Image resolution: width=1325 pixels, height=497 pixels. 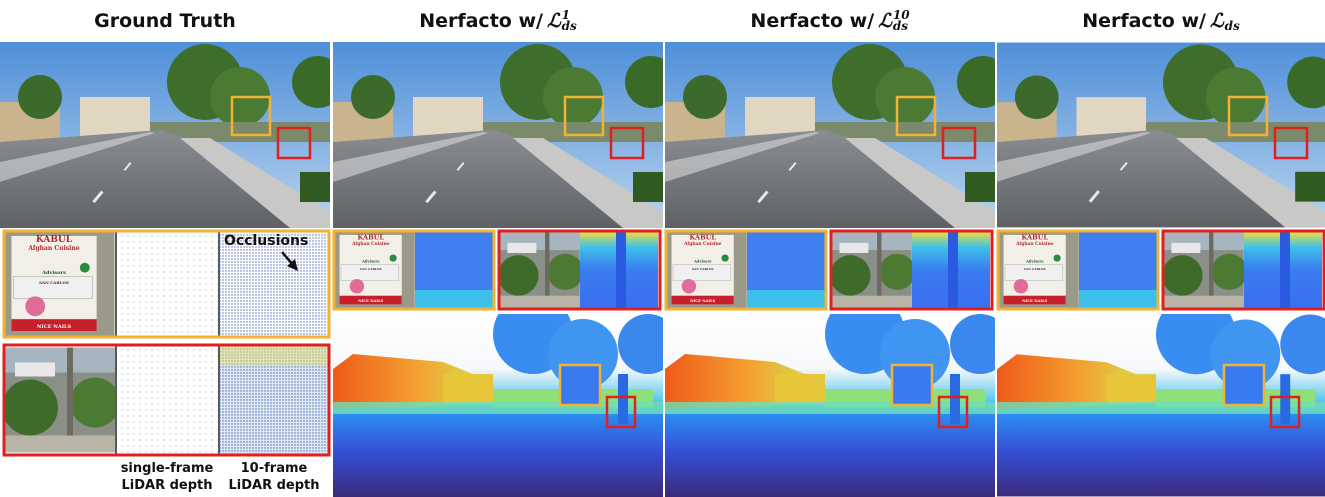 What do you see at coordinates (167, 477) in the screenshot?
I see `lidar-label: single-frame LiDAR depth` at bounding box center [167, 477].